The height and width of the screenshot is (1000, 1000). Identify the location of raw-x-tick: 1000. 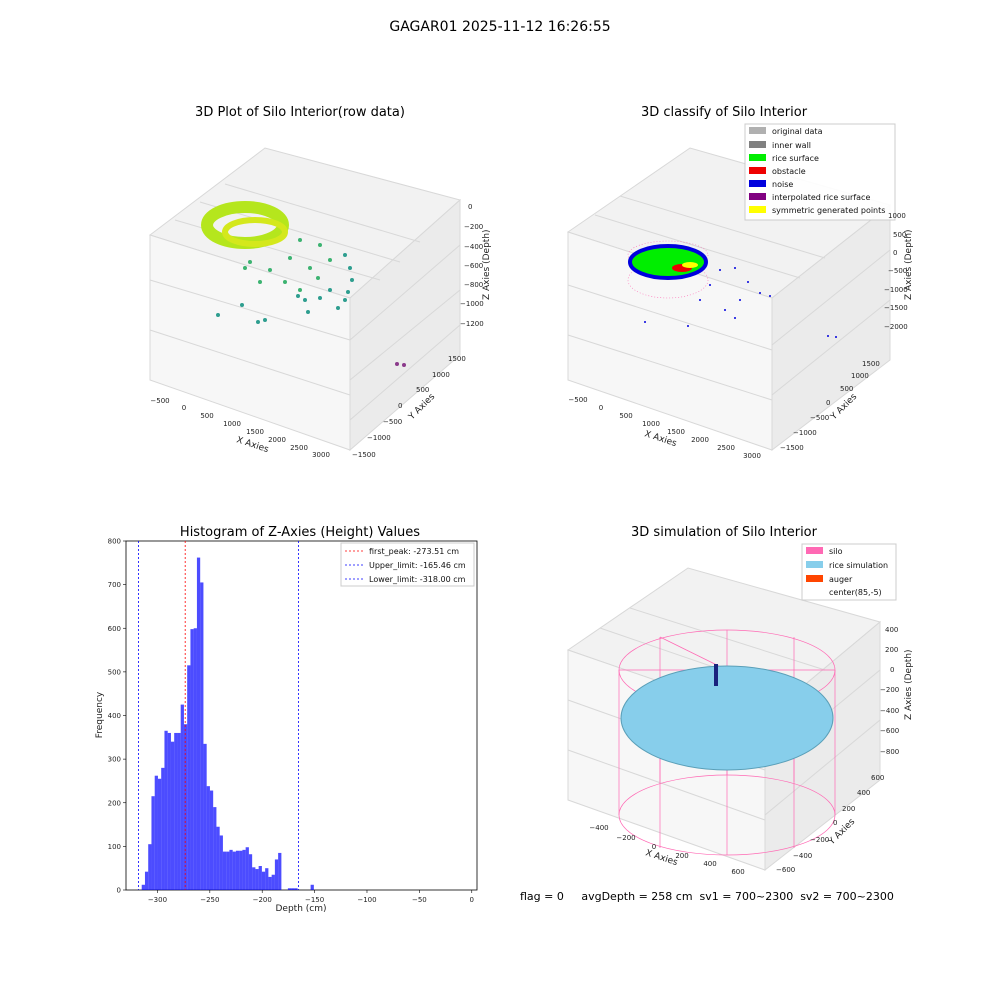
(232, 424).